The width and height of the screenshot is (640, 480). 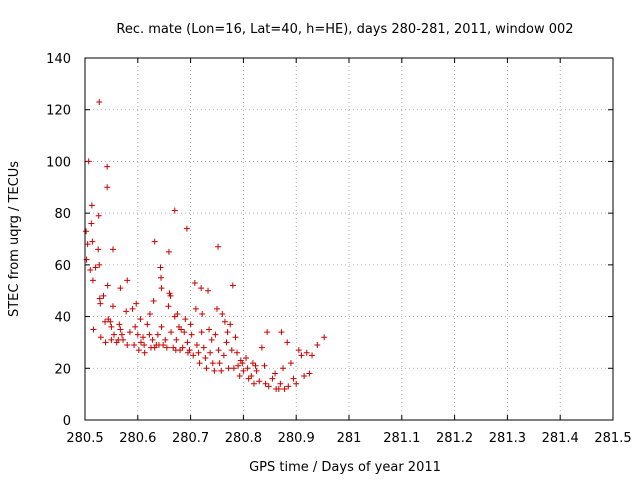 What do you see at coordinates (14, 239) in the screenshot?
I see `y-axis-label: STEC from uqrg / TECUs` at bounding box center [14, 239].